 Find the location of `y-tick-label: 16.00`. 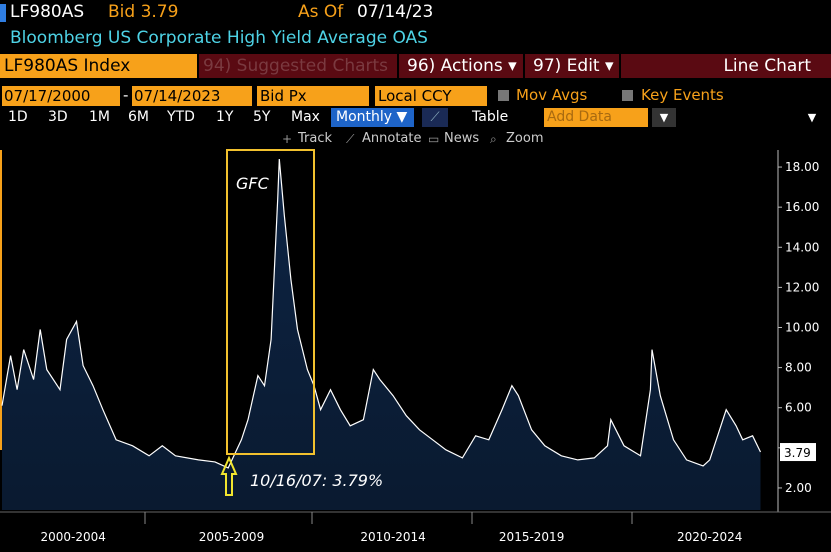

y-tick-label: 16.00 is located at coordinates (802, 207).